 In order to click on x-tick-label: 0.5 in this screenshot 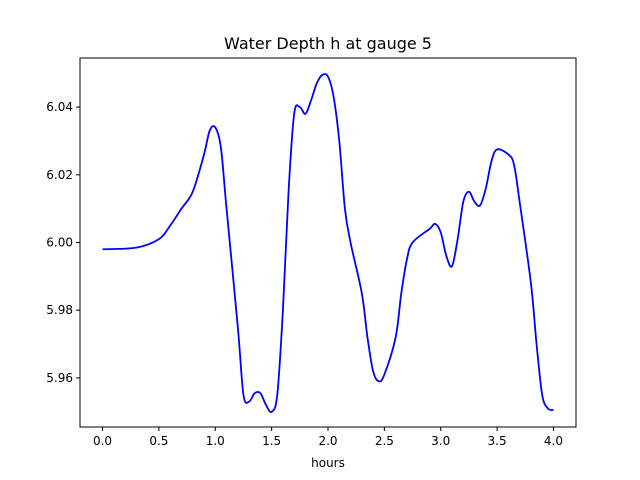, I will do `click(158, 441)`.